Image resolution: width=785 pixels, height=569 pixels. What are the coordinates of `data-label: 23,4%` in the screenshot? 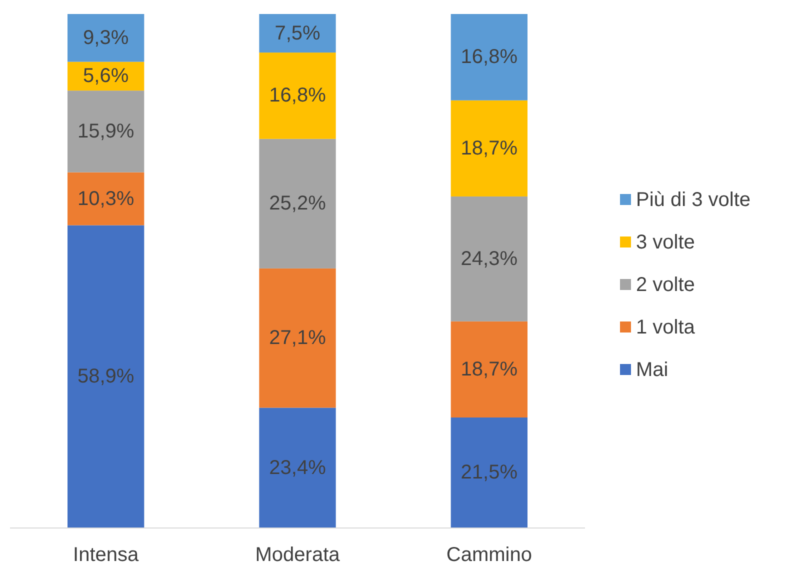 It's located at (297, 467).